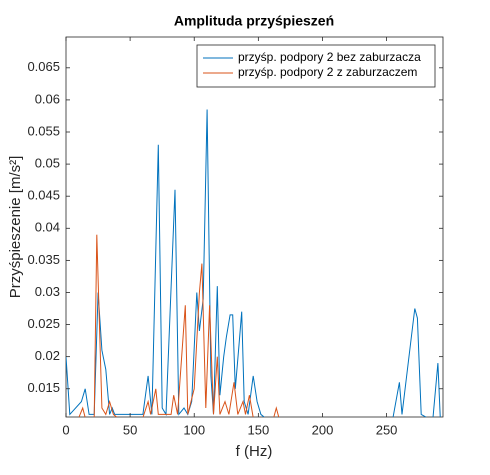  Describe the element at coordinates (387, 429) in the screenshot. I see `x-tick-label: 250` at that location.